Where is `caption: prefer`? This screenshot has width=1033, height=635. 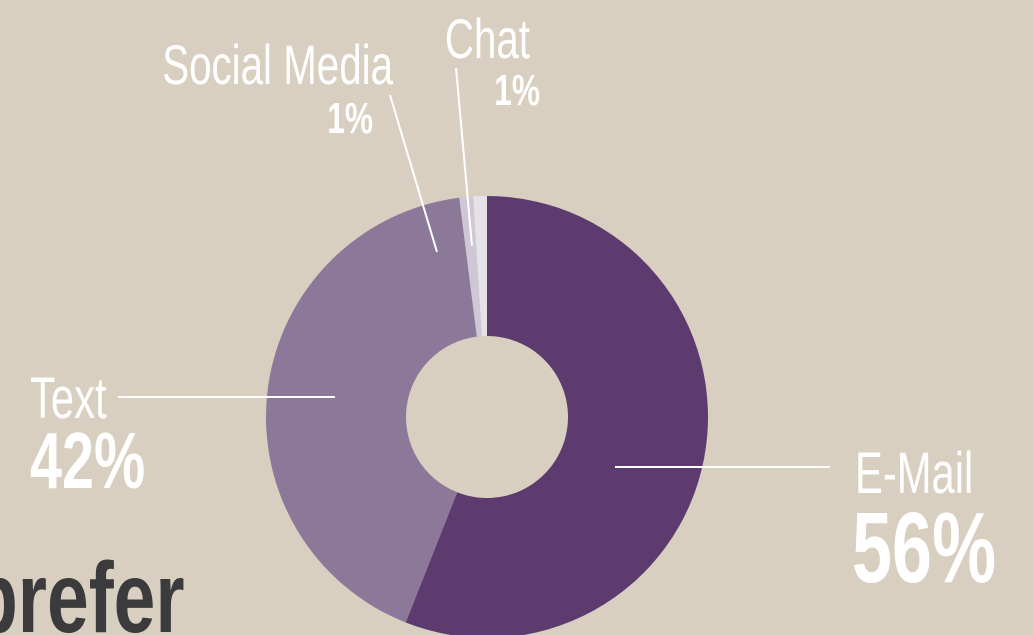
caption: prefer is located at coordinates (92, 588).